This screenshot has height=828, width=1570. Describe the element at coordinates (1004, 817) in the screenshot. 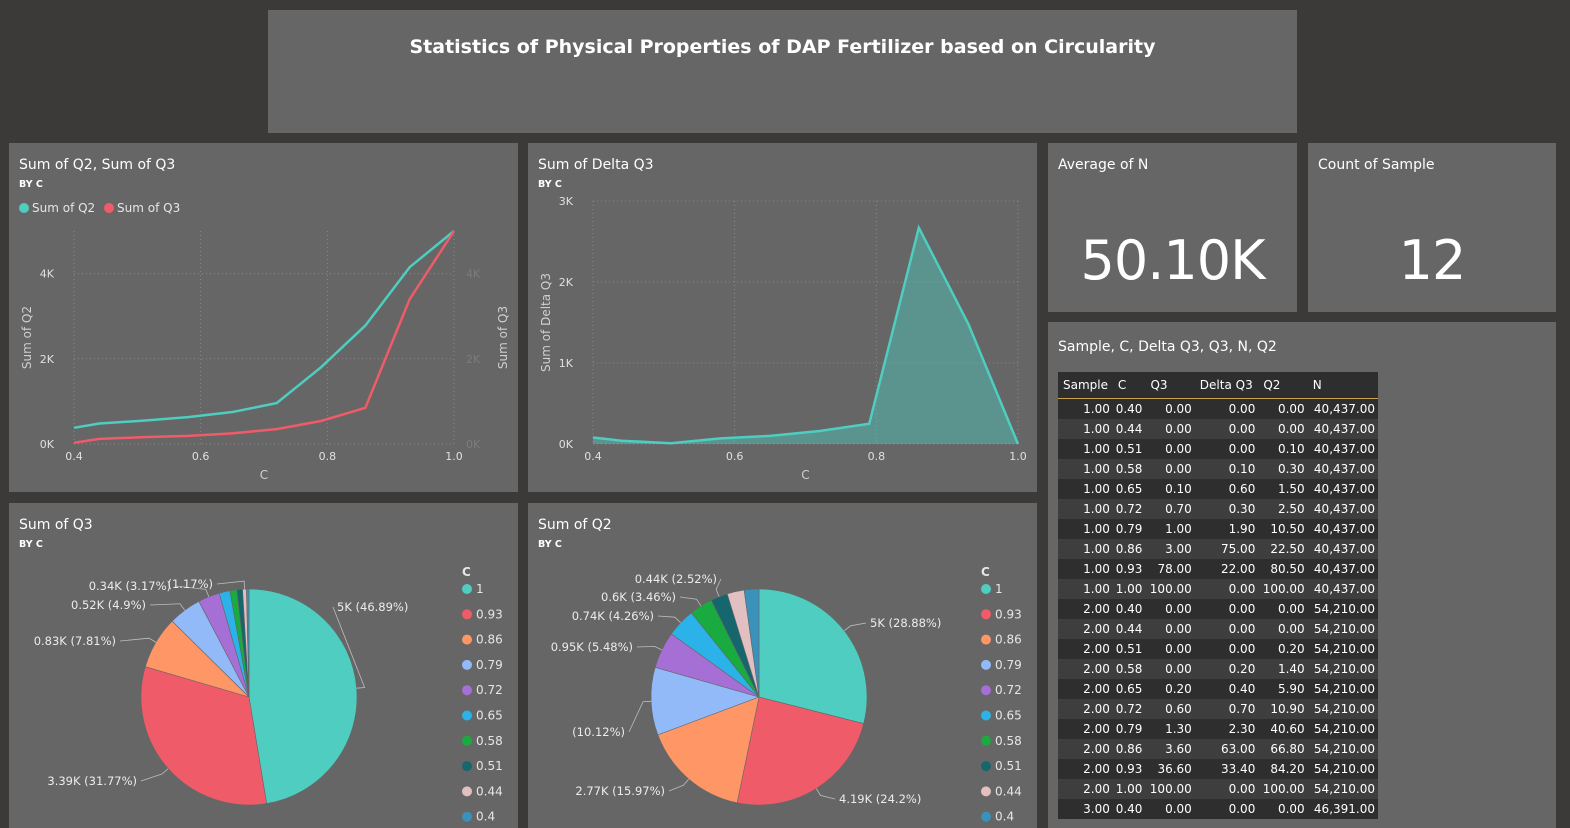

I see `pie-legend-label: 0.4` at that location.